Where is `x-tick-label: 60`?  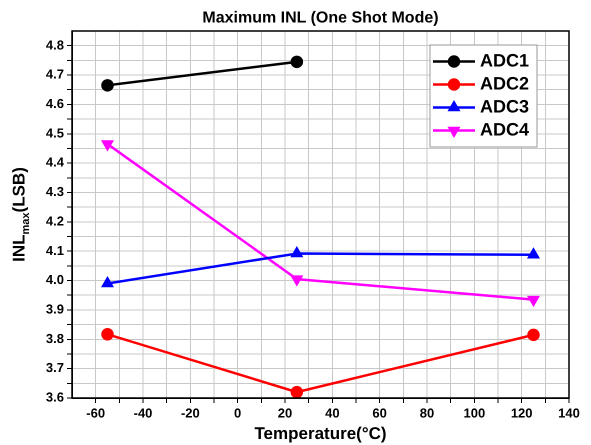
x-tick-label: 60 is located at coordinates (379, 412).